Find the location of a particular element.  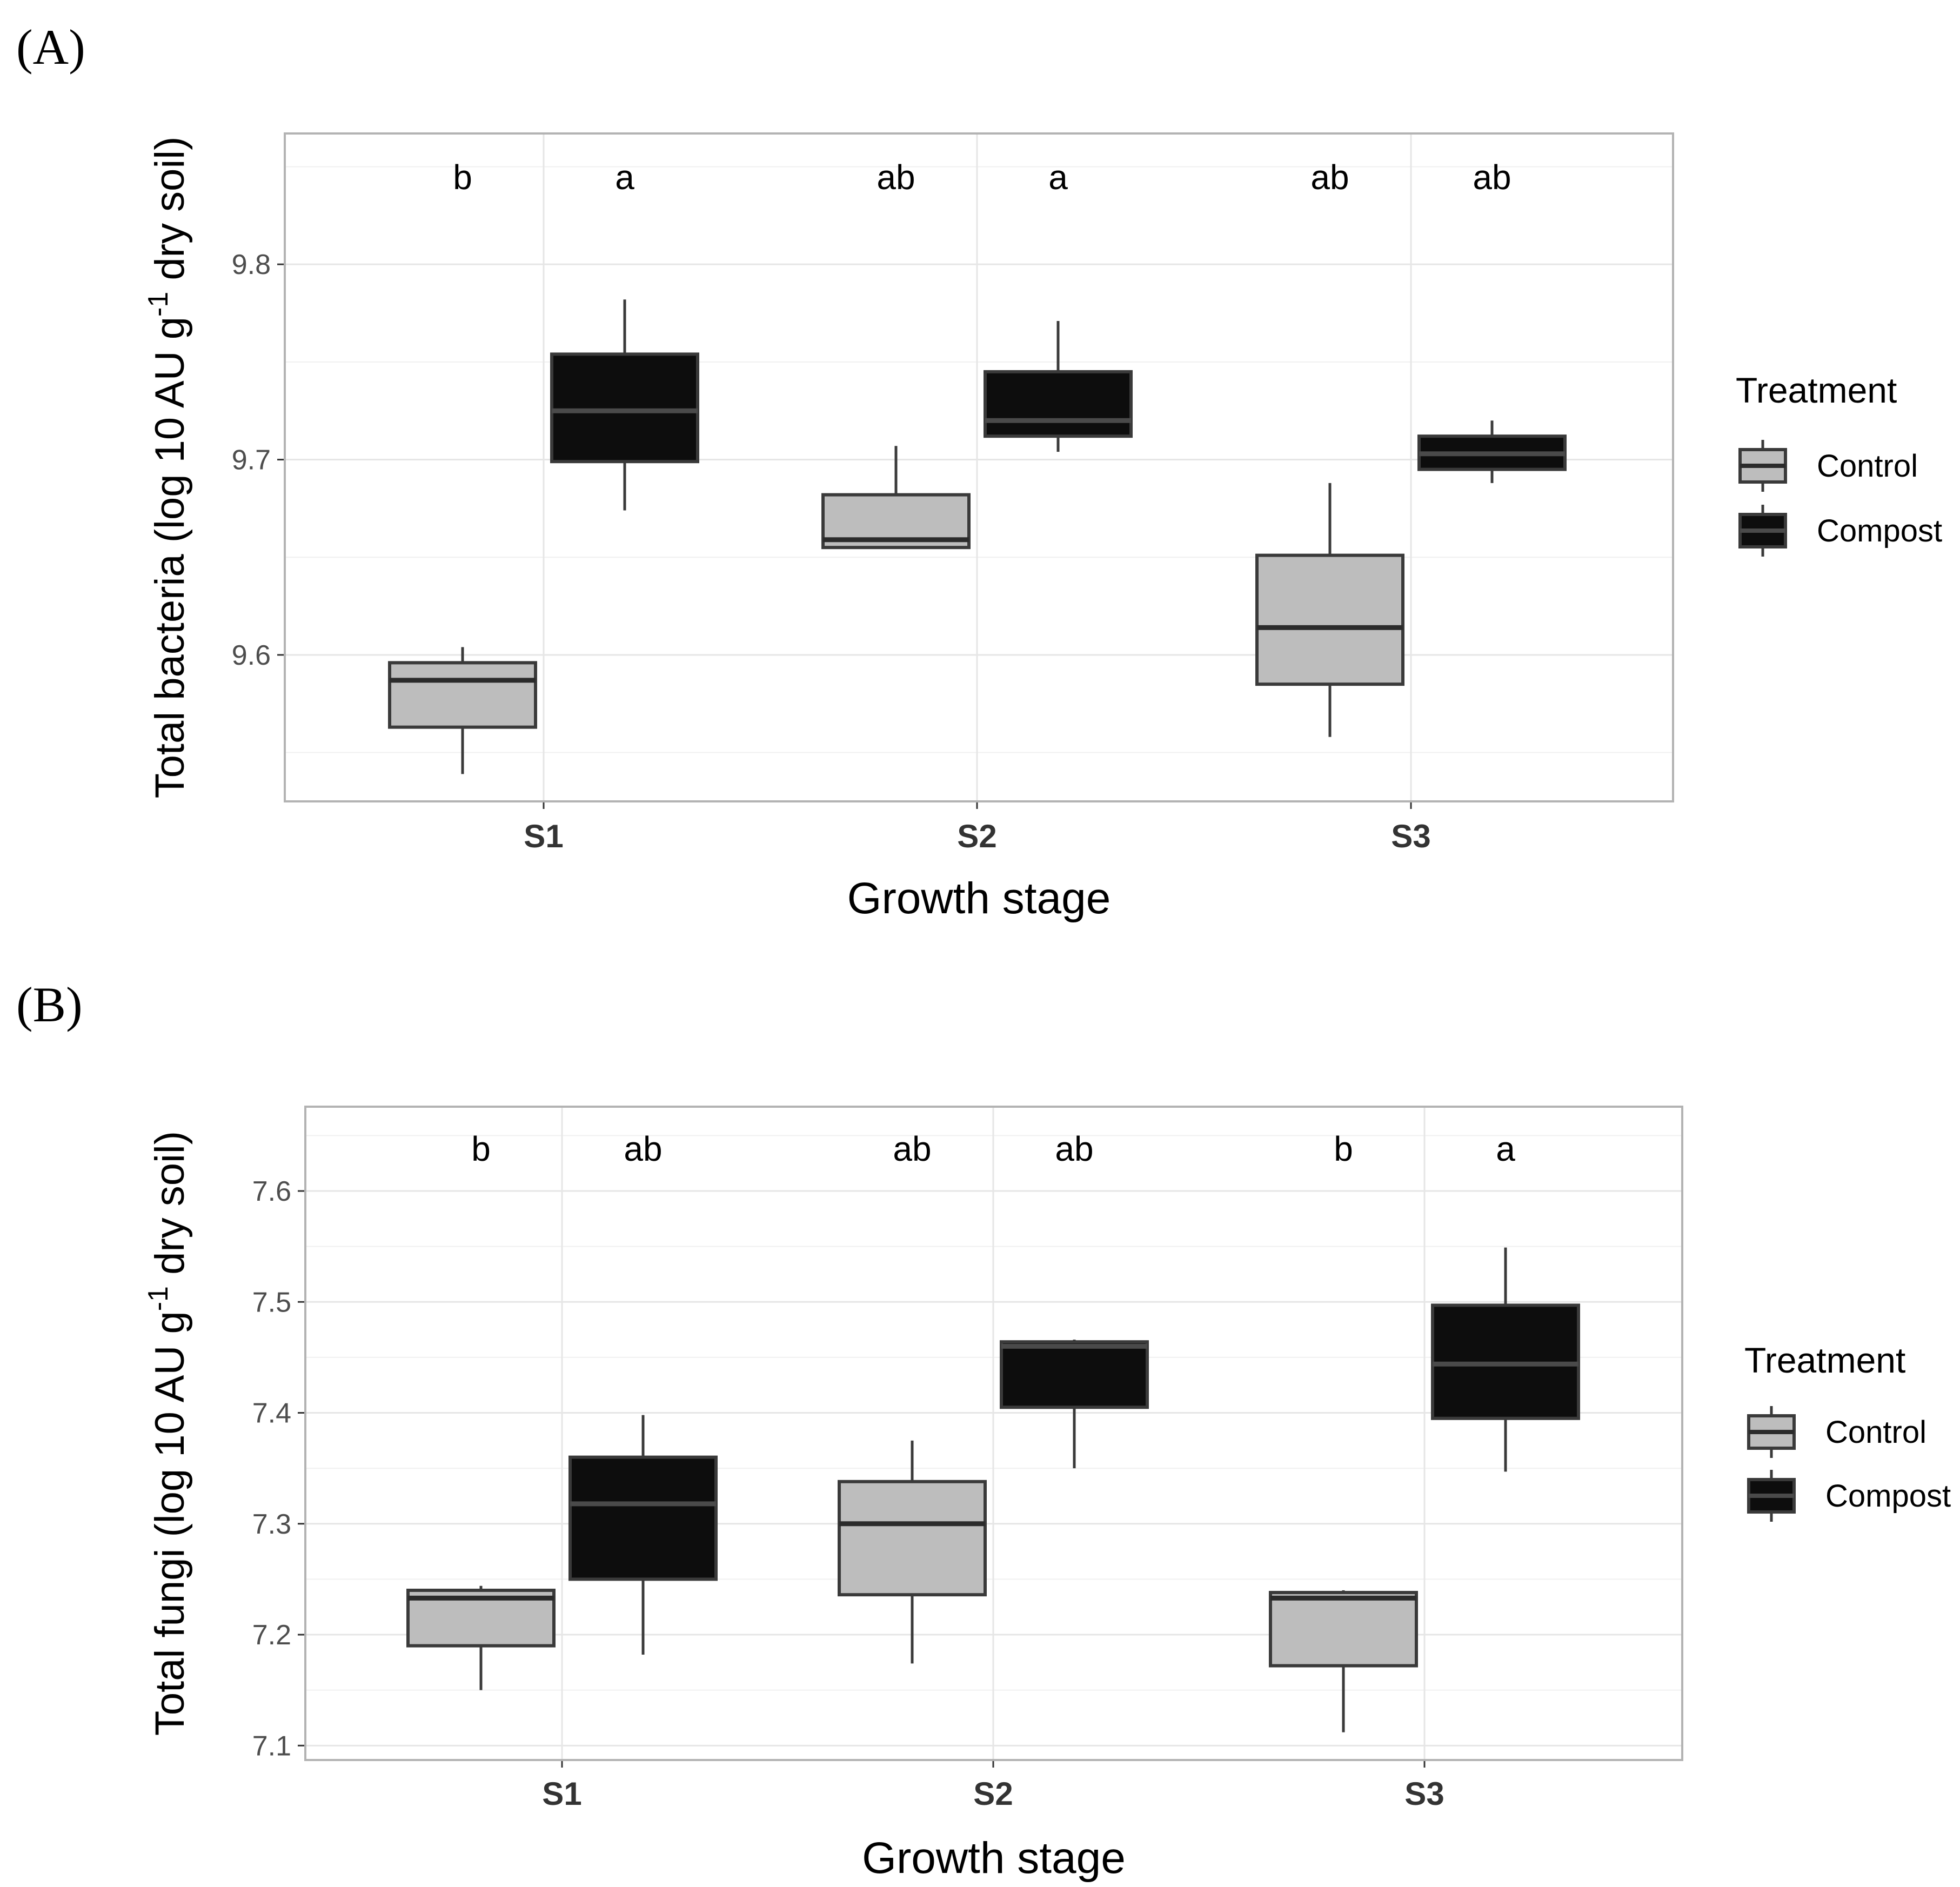

box-compost-s2: ab is located at coordinates (1074, 1299).